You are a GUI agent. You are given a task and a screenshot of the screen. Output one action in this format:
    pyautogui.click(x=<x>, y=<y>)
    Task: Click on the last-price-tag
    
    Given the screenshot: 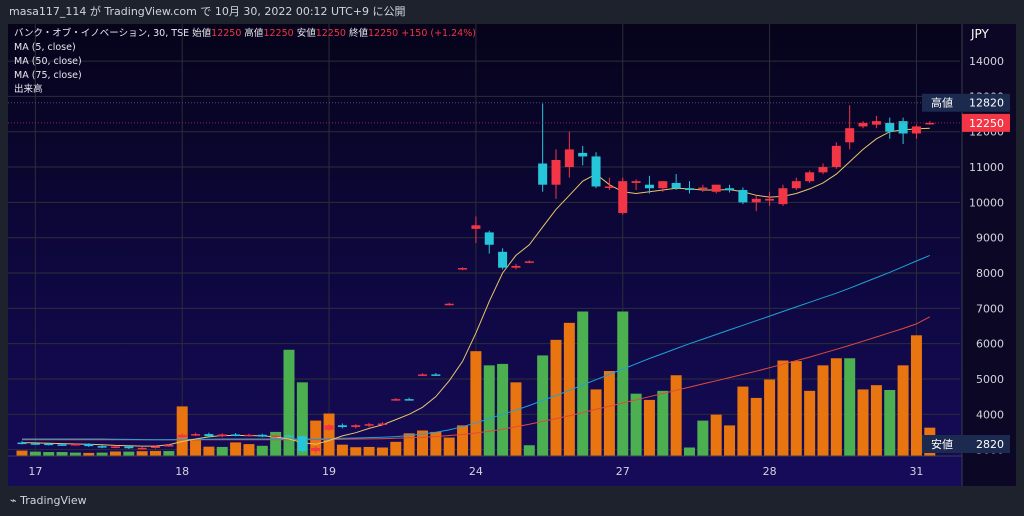 What is the action you would take?
    pyautogui.click(x=986, y=122)
    